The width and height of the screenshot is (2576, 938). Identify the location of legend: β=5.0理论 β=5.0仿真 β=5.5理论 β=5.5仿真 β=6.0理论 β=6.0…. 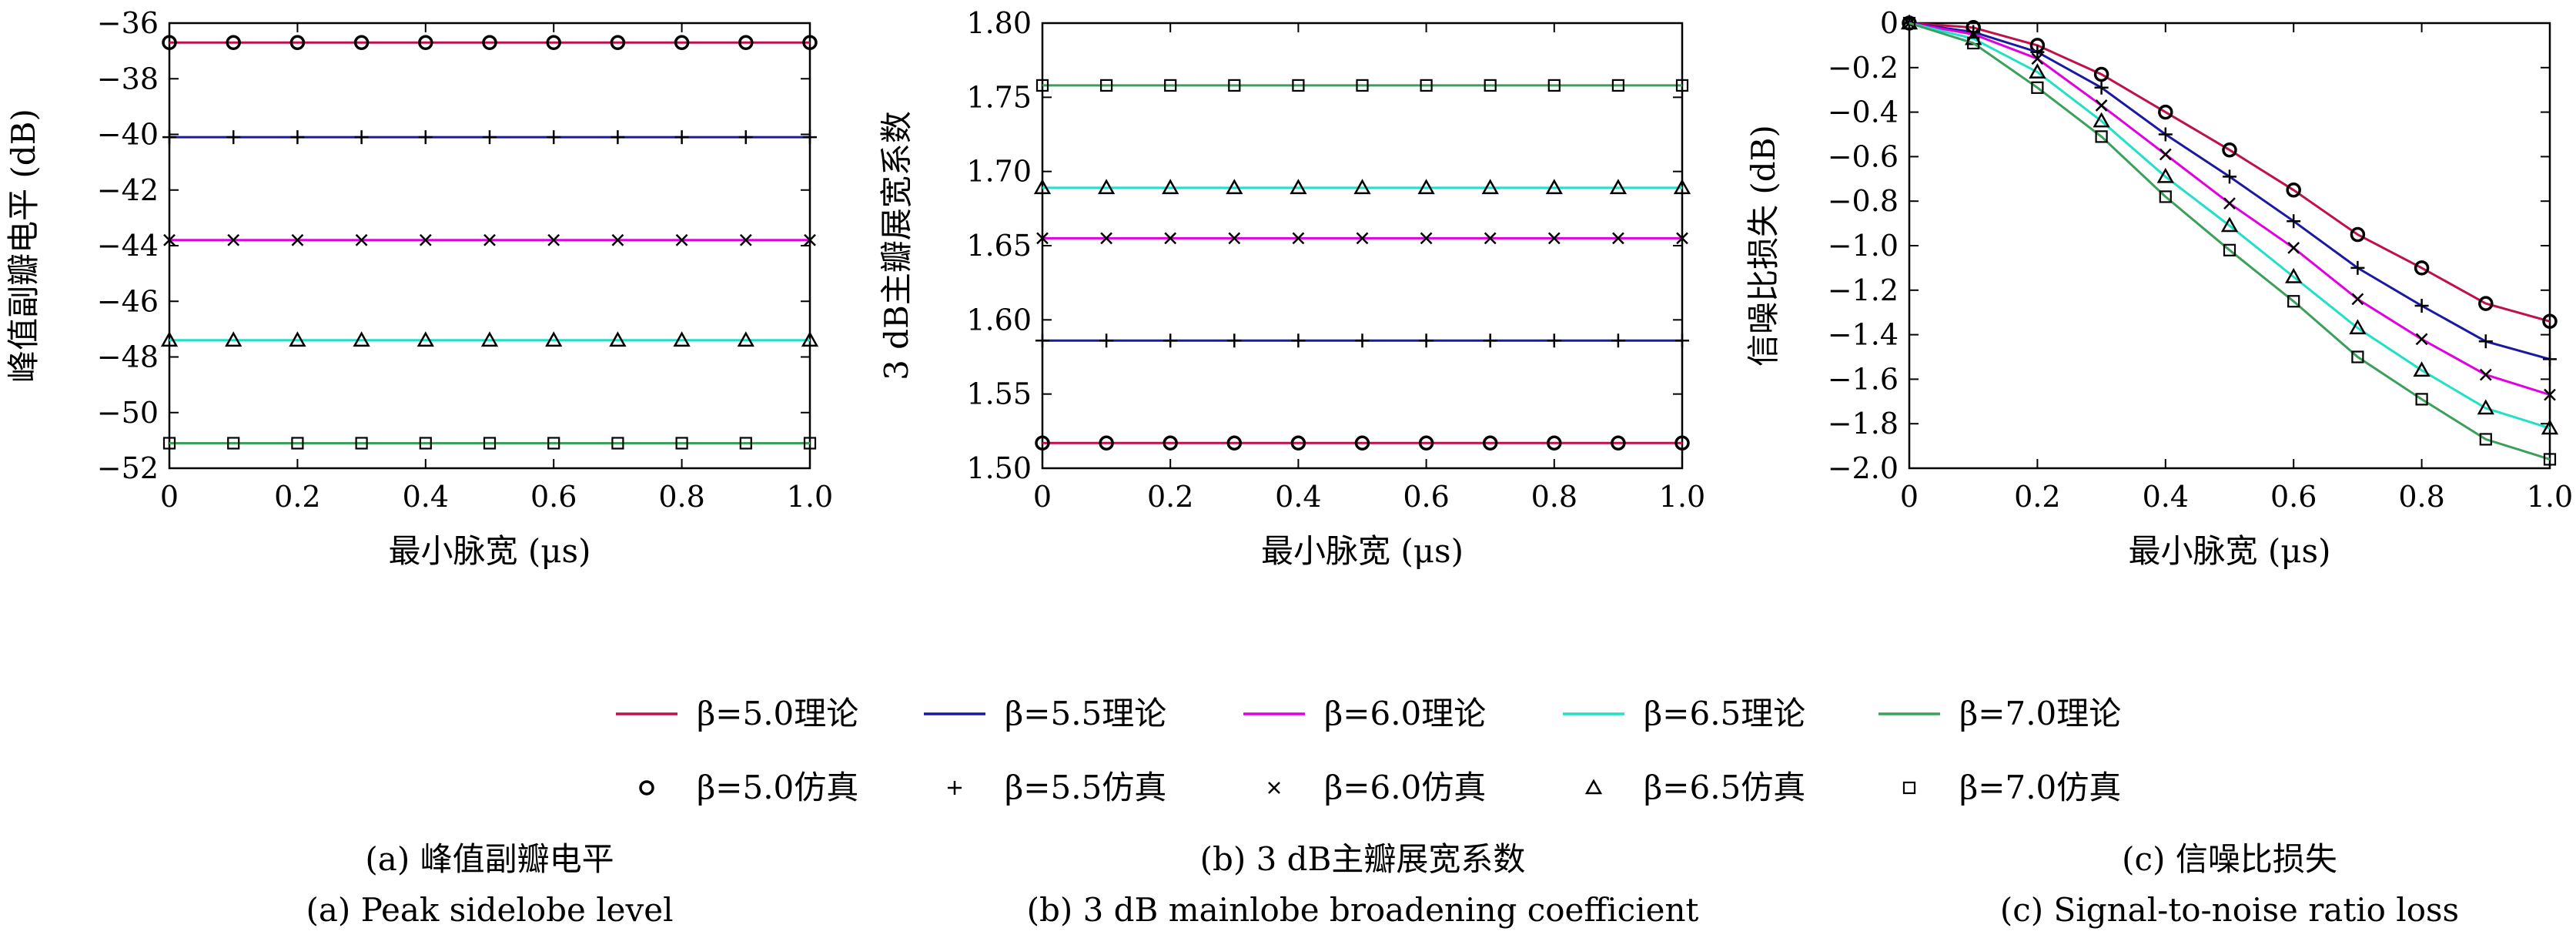
(1369, 750).